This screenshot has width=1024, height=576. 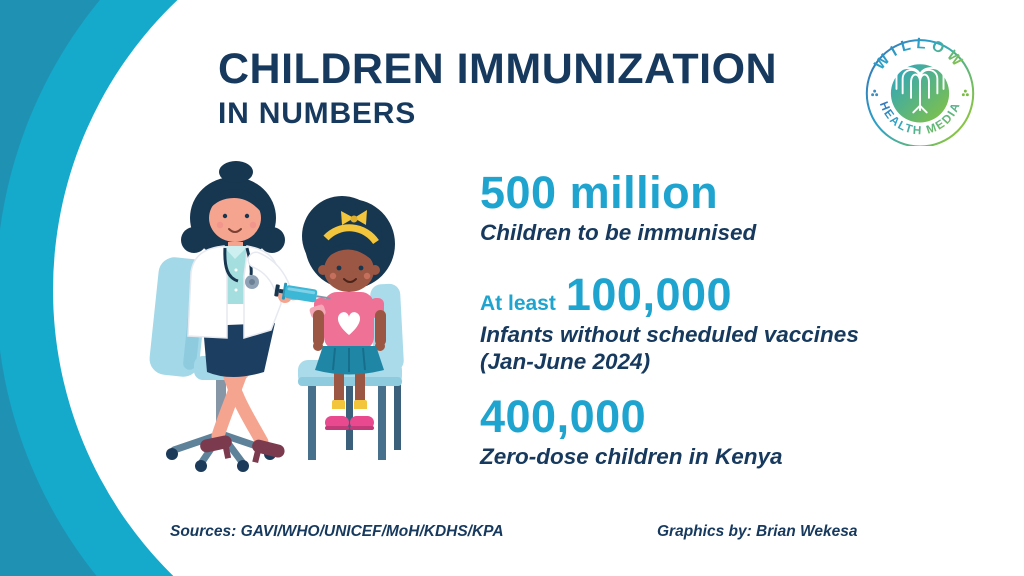 I want to click on logo-ring, so click(x=920, y=92).